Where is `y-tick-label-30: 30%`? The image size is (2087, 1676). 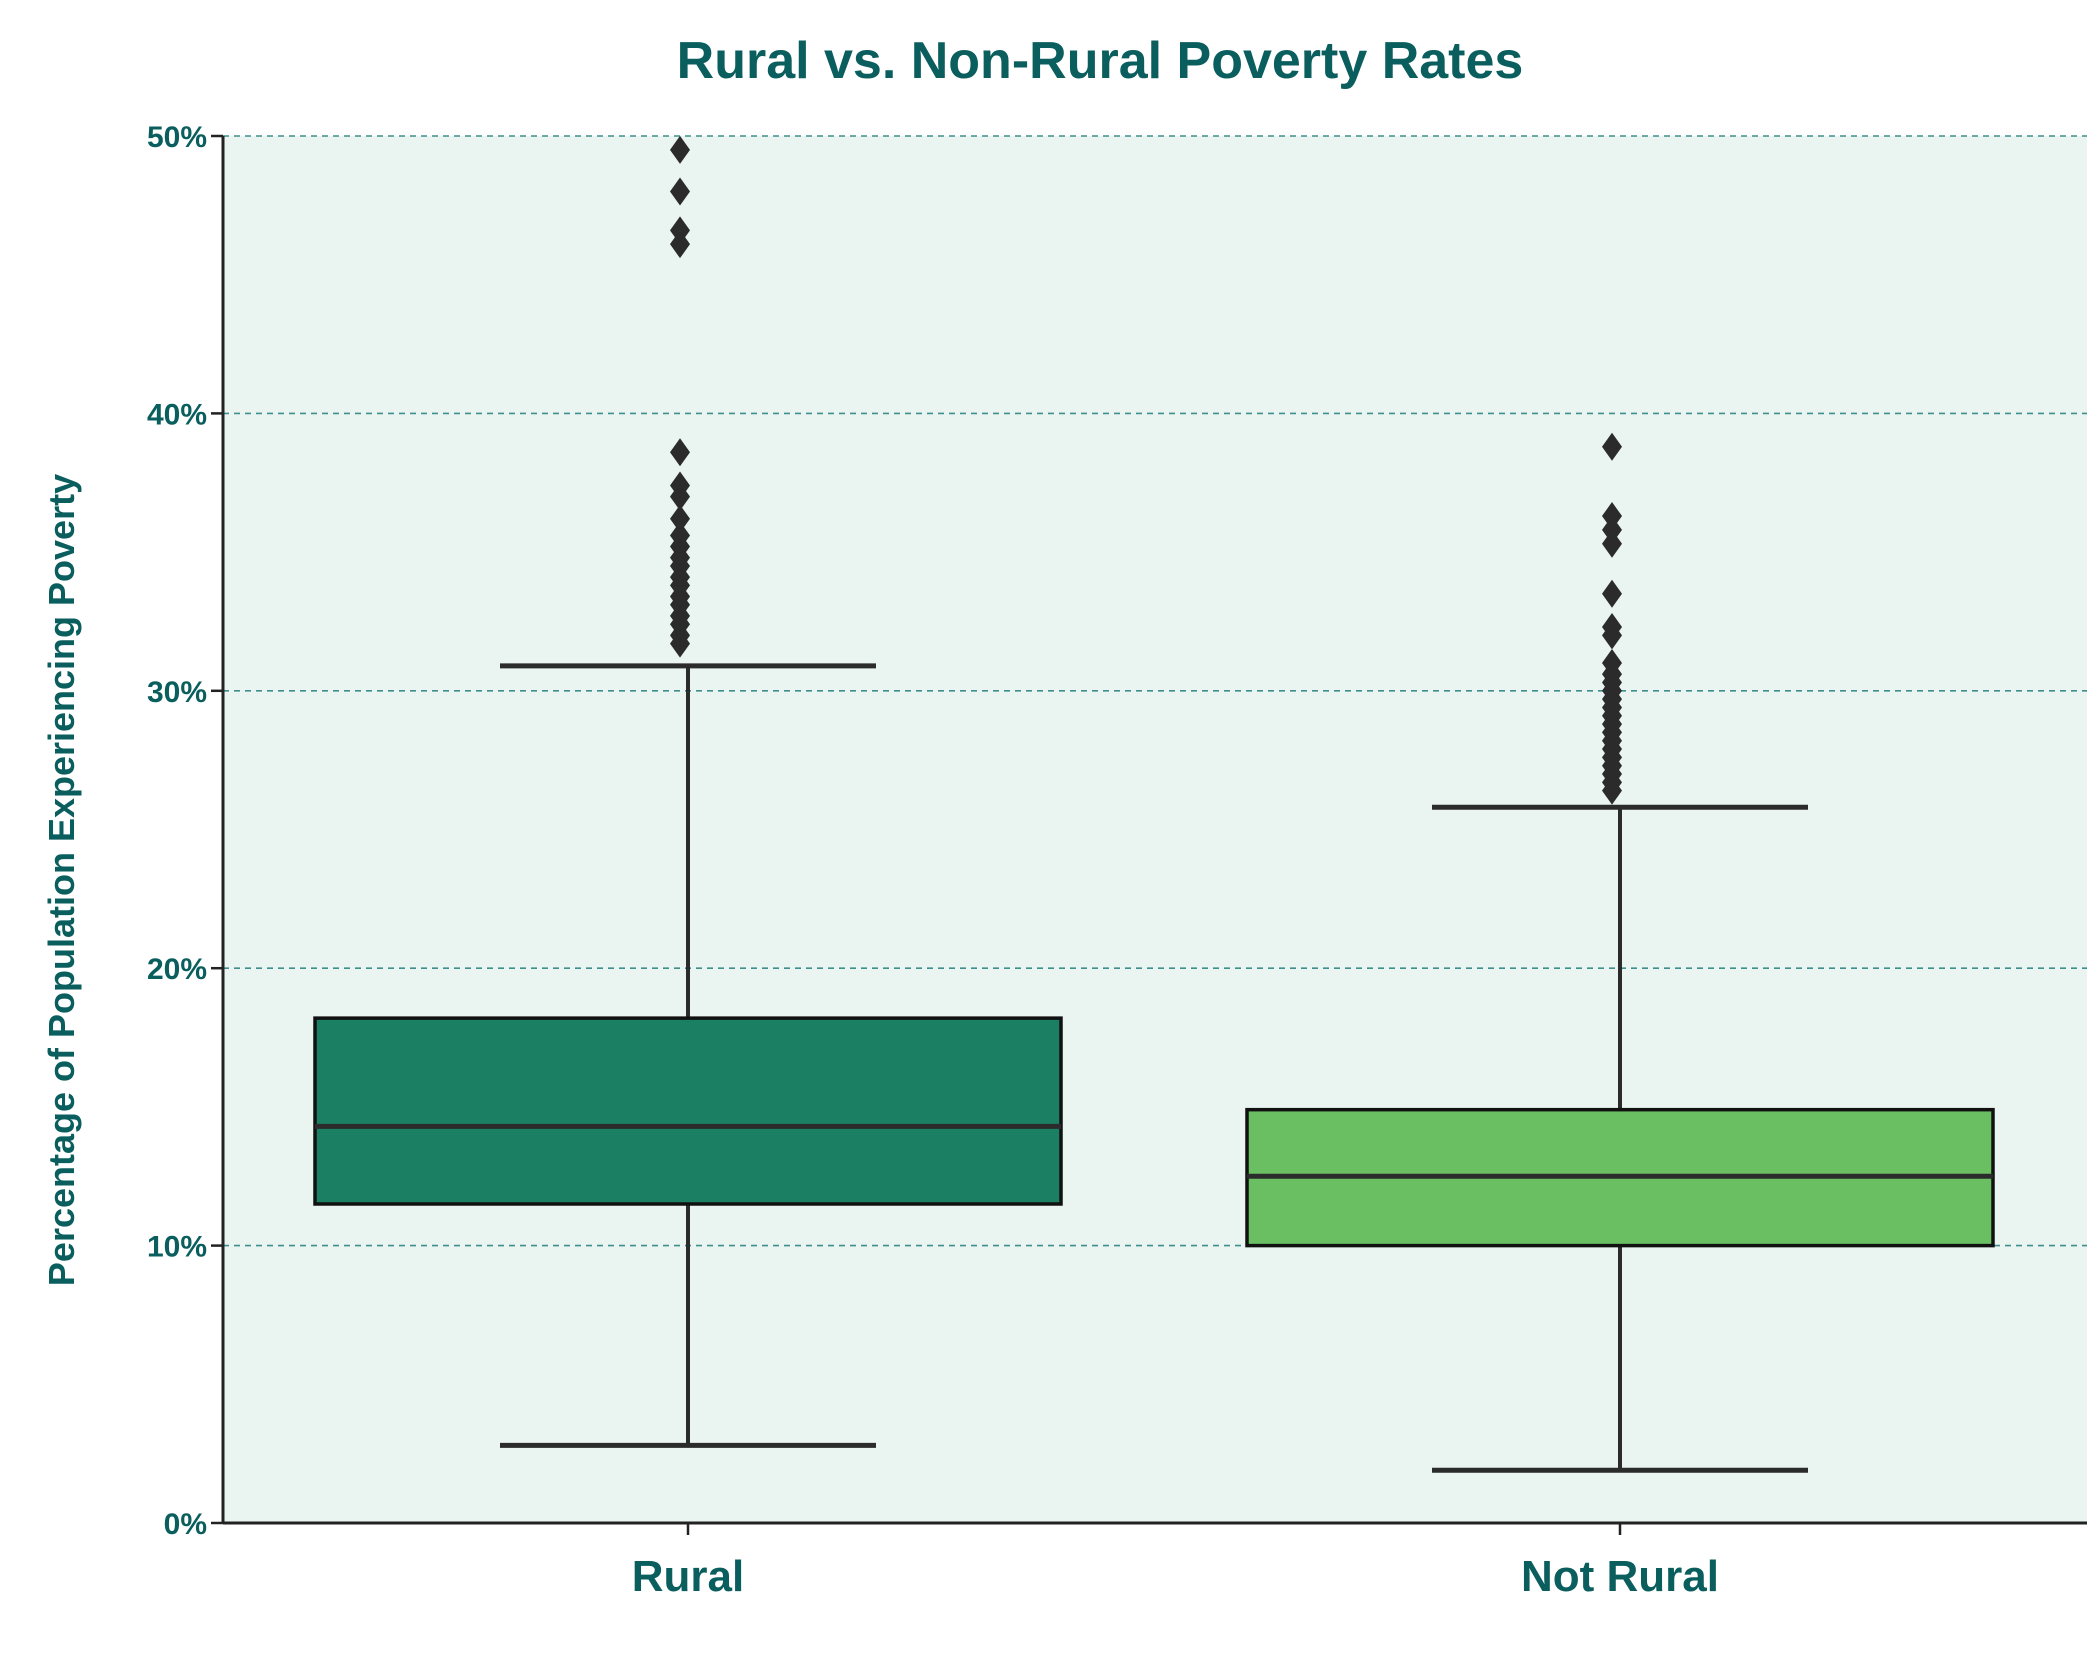 y-tick-label-30: 30% is located at coordinates (177, 692).